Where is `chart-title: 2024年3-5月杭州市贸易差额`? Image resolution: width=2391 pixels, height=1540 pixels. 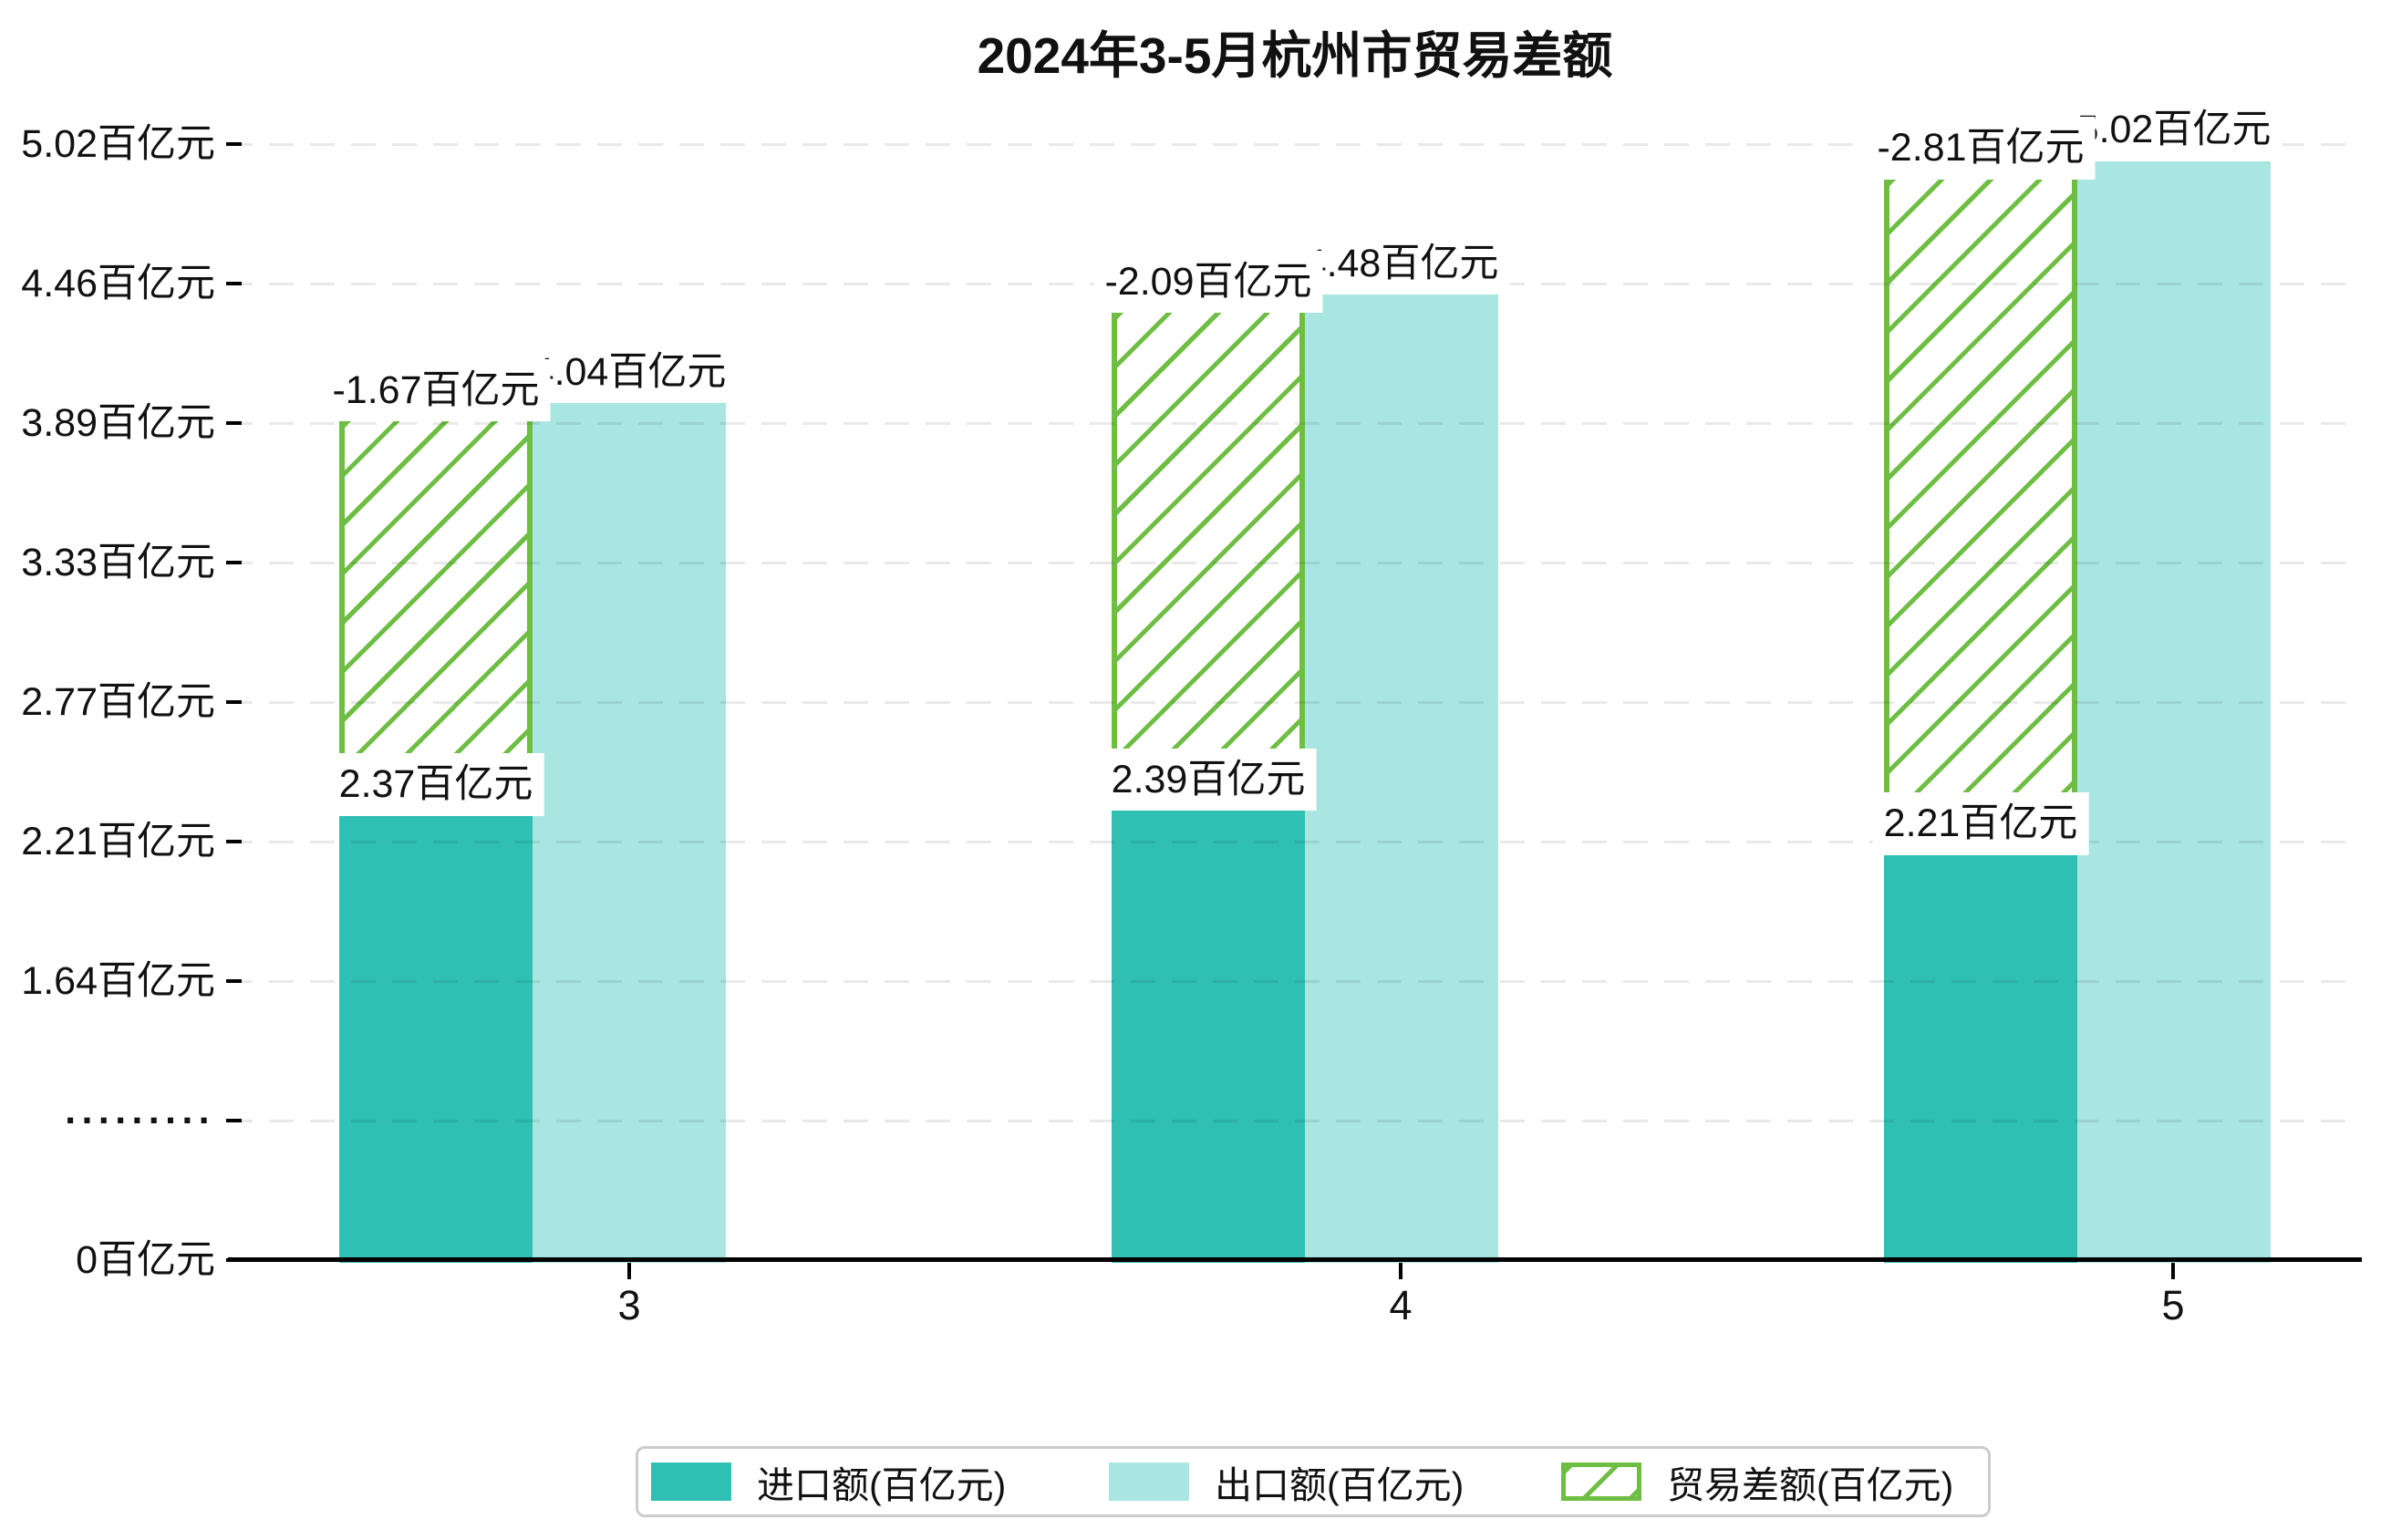 chart-title: 2024年3-5月杭州市贸易差额 is located at coordinates (1295, 55).